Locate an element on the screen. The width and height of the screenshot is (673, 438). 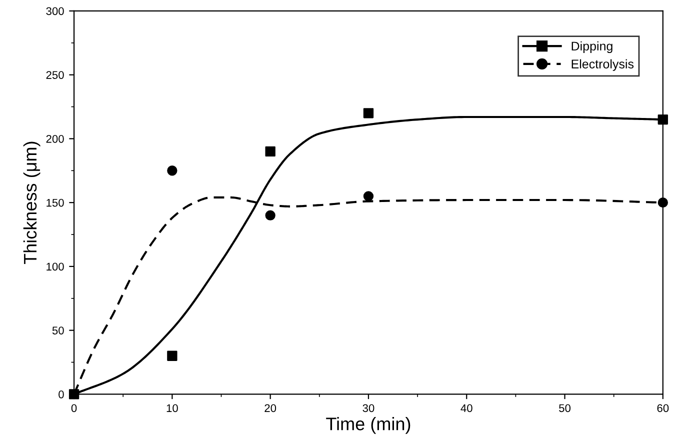
y-tick-label: 300 is located at coordinates (55, 11).